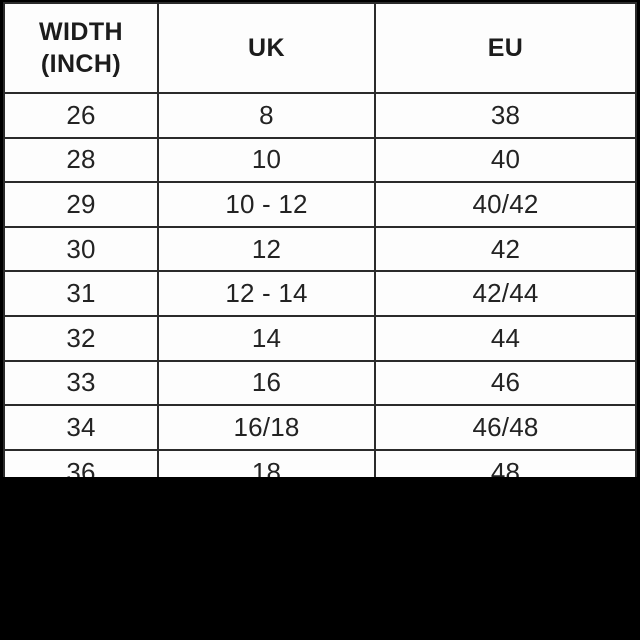 This screenshot has width=640, height=640. Describe the element at coordinates (505, 427) in the screenshot. I see `cell-eu: 46/48` at that location.